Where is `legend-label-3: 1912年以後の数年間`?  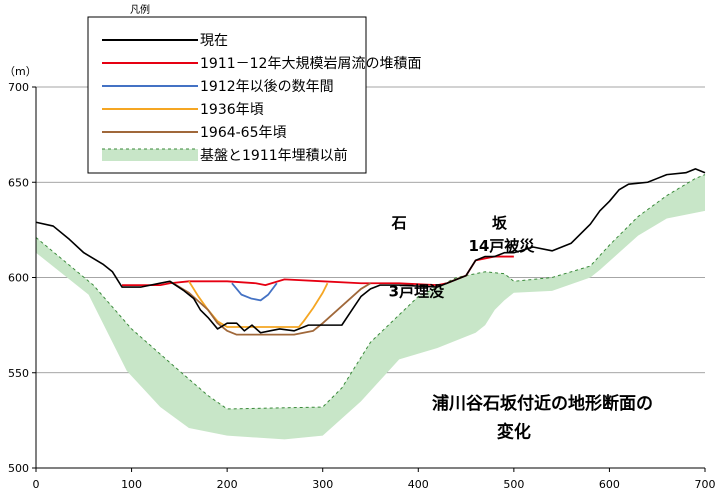 legend-label-3: 1912年以後の数年間 is located at coordinates (267, 87).